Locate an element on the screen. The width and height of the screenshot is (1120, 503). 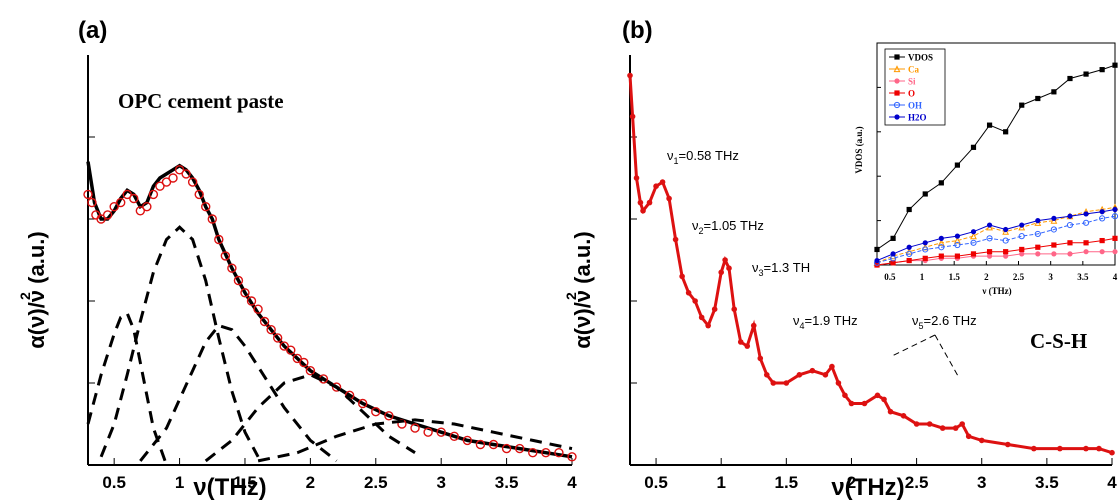
panel-b-x-tick-label: 0.5 is located at coordinates (656, 482).